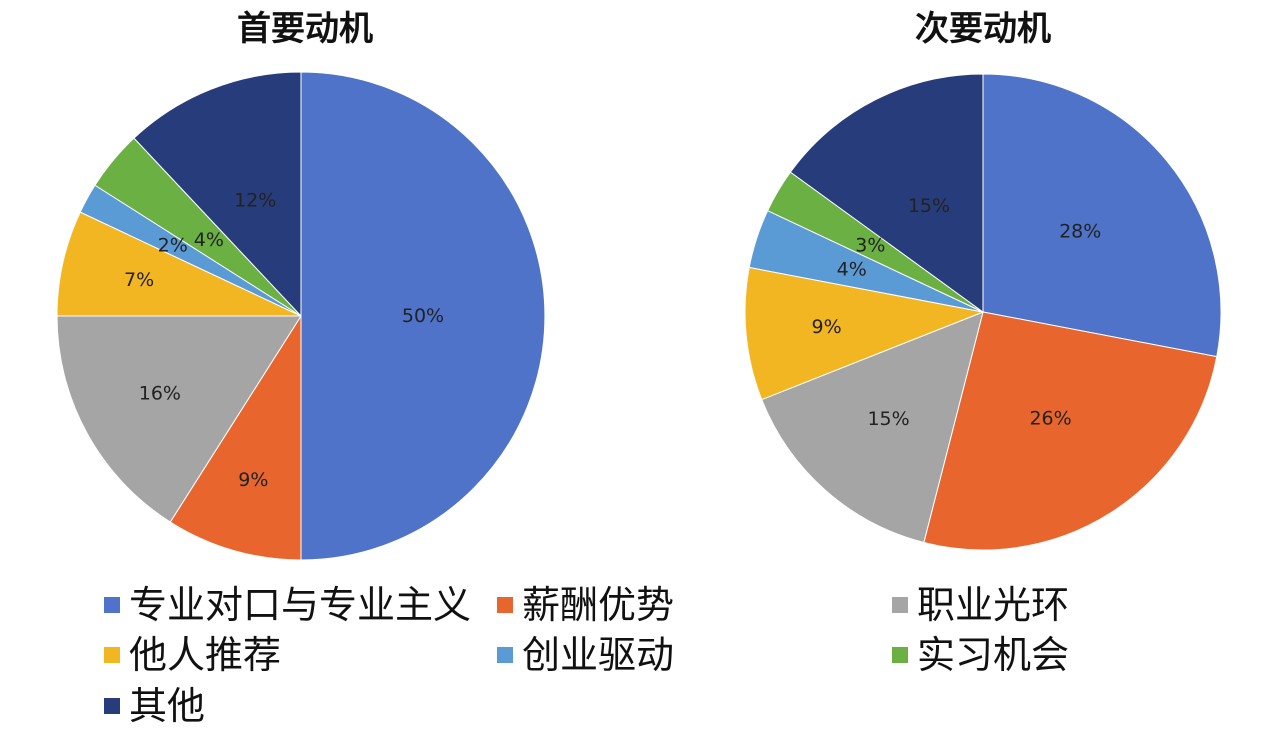 The height and width of the screenshot is (736, 1276). I want to click on legend-item-major-match: 专业对口与专业主义, so click(287, 605).